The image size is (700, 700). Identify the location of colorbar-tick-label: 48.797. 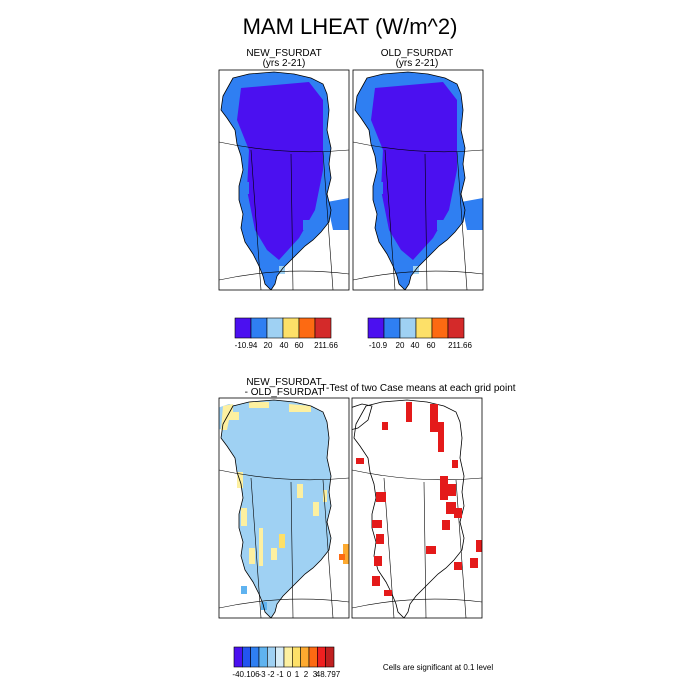
(328, 674).